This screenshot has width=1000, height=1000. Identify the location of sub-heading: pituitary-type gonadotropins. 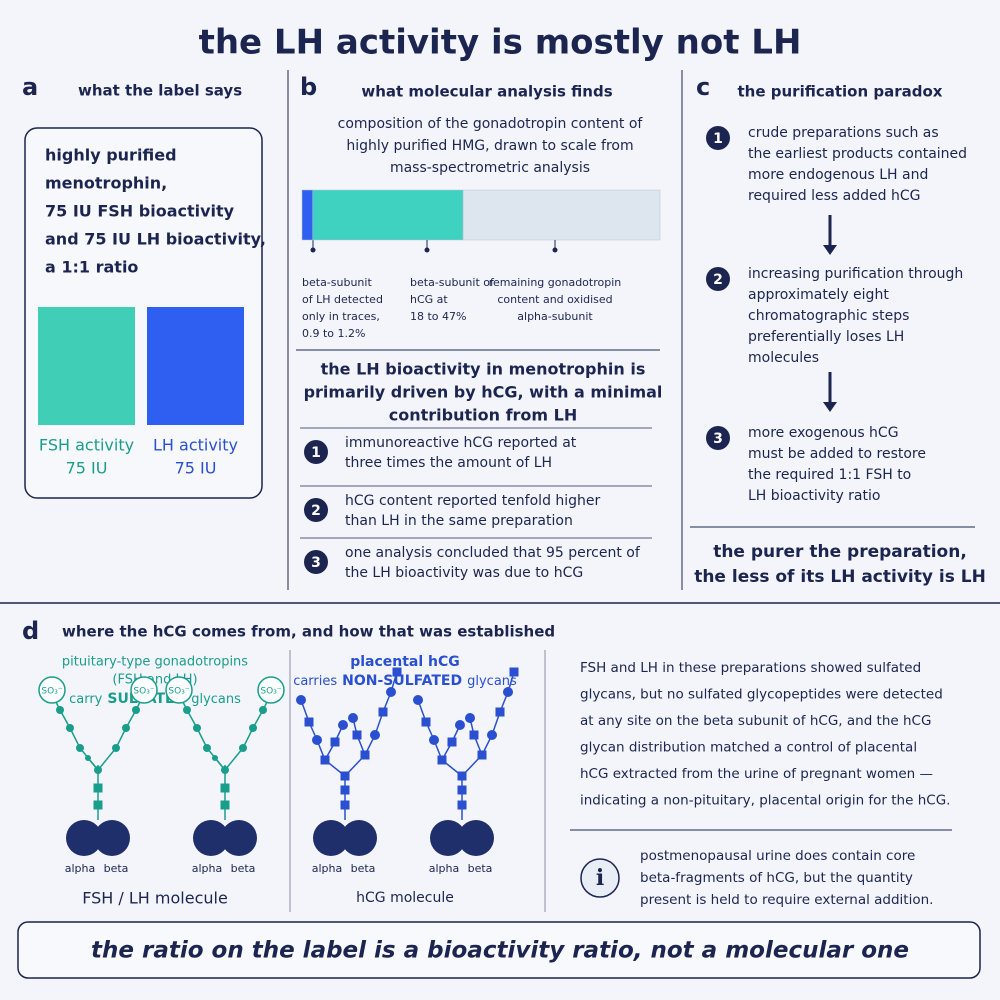
(155, 662).